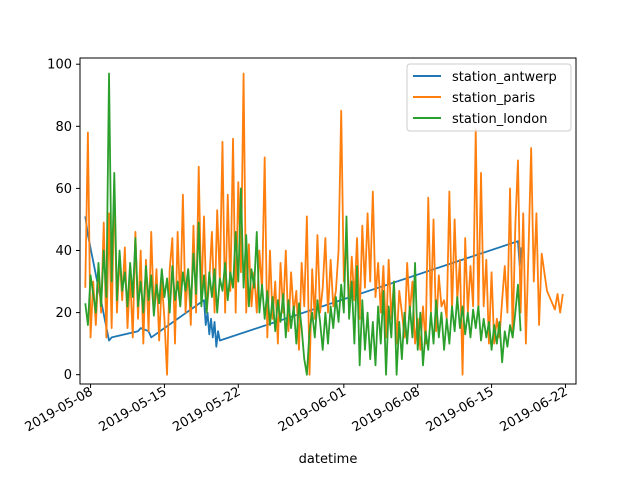  I want to click on x-axis-label: datetime, so click(328, 459).